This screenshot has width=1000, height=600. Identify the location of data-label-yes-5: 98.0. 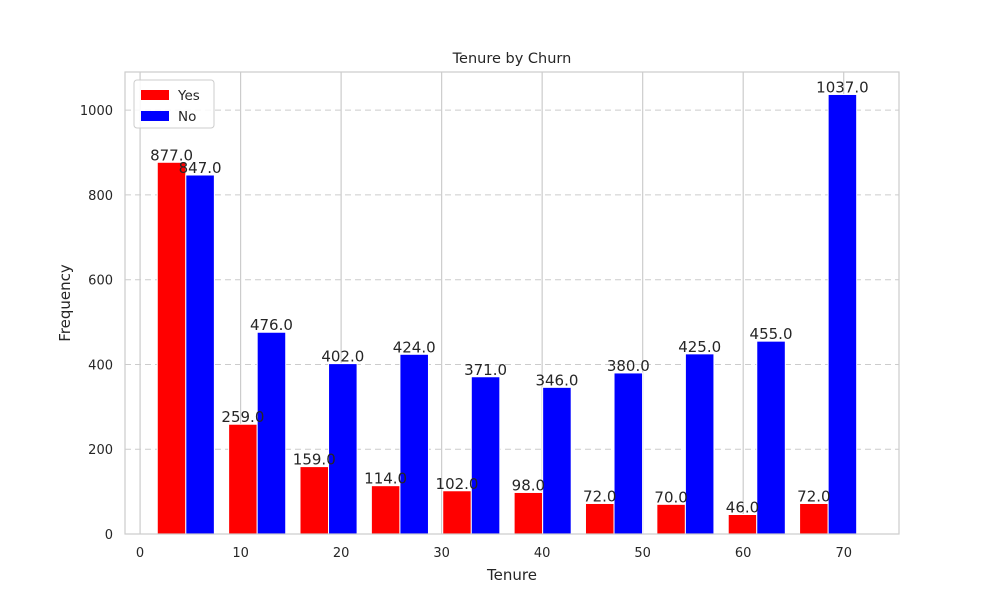
(528, 485).